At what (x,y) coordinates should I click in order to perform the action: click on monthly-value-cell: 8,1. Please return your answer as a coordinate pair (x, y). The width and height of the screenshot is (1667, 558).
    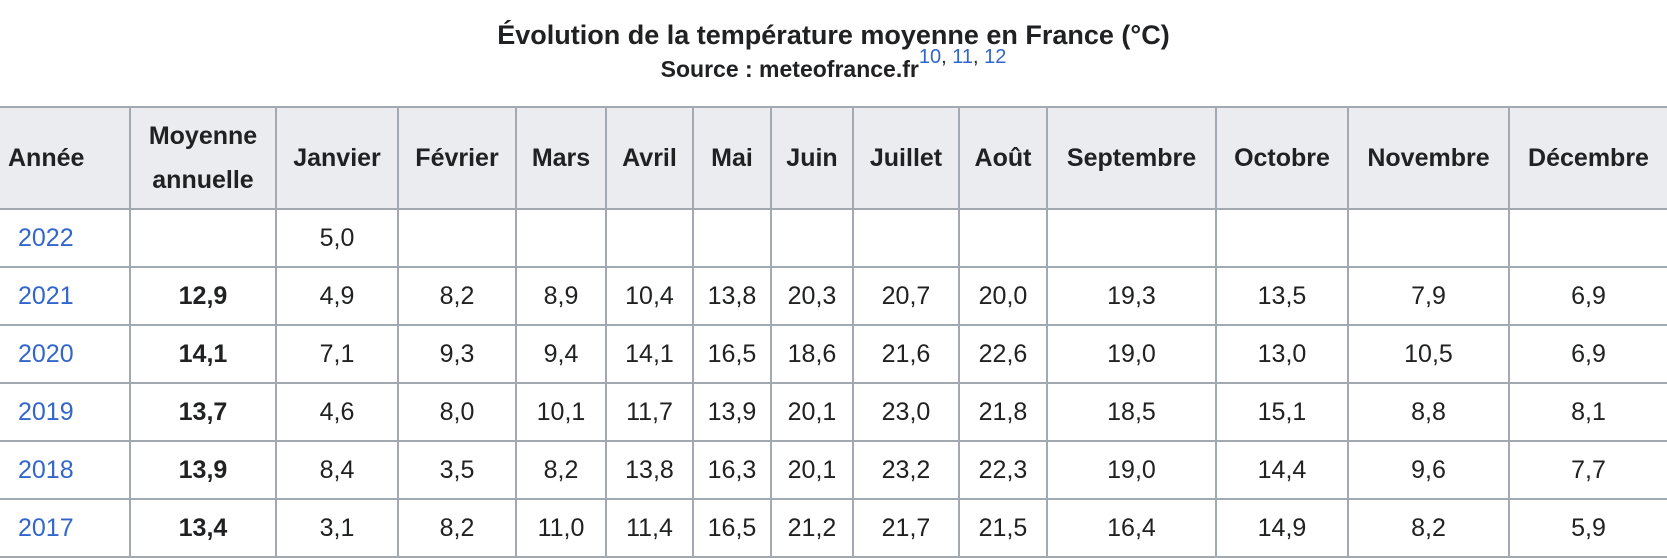
    Looking at the image, I should click on (1587, 412).